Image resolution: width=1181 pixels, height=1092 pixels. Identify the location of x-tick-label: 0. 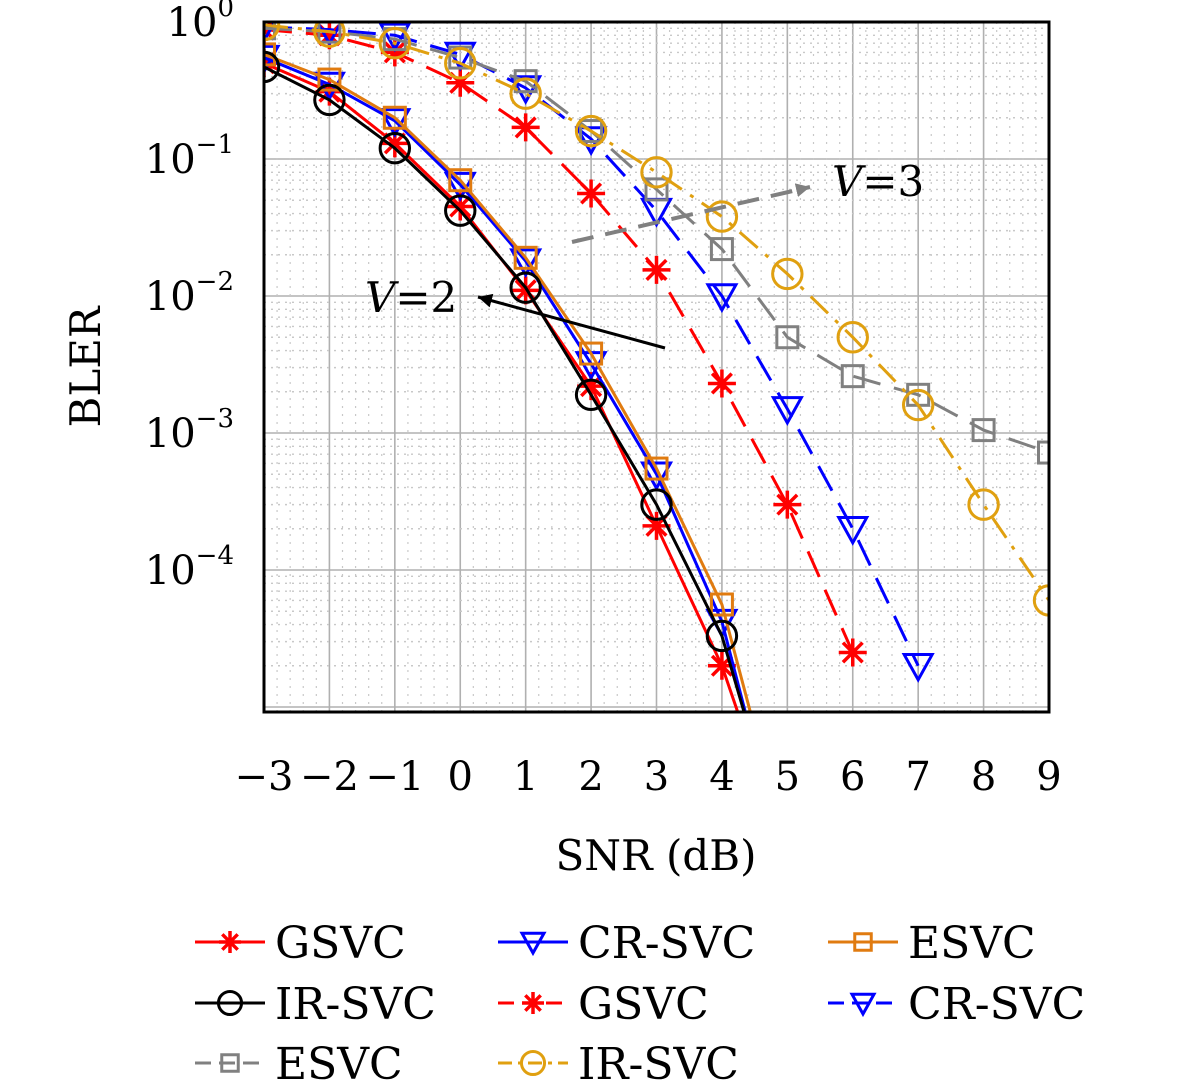
(460, 777).